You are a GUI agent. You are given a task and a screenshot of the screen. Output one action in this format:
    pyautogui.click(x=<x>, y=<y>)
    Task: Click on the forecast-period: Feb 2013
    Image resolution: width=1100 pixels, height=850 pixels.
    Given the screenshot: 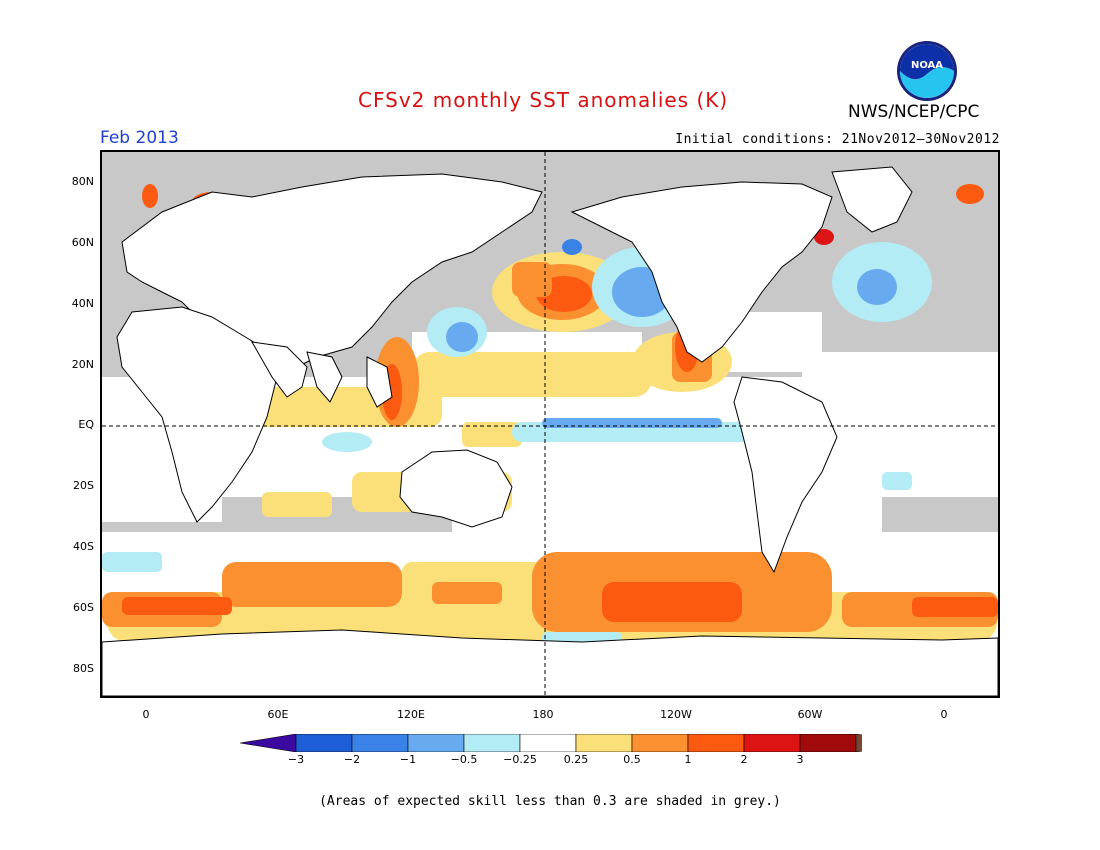 What is the action you would take?
    pyautogui.click(x=139, y=138)
    